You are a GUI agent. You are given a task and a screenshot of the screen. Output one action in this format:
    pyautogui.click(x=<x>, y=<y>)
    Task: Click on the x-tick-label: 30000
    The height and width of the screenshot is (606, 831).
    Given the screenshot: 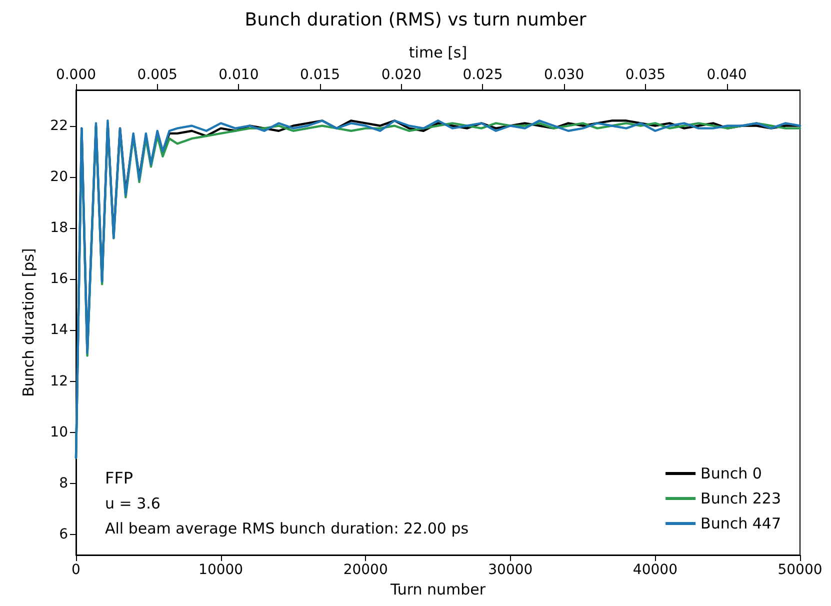 What is the action you would take?
    pyautogui.click(x=510, y=570)
    